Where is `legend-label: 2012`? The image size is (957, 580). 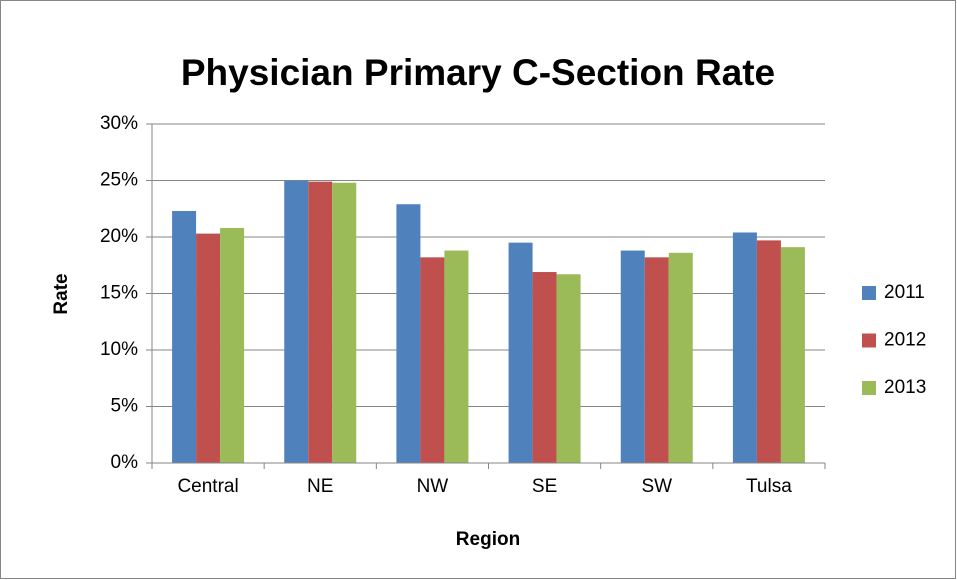 legend-label: 2012 is located at coordinates (905, 340).